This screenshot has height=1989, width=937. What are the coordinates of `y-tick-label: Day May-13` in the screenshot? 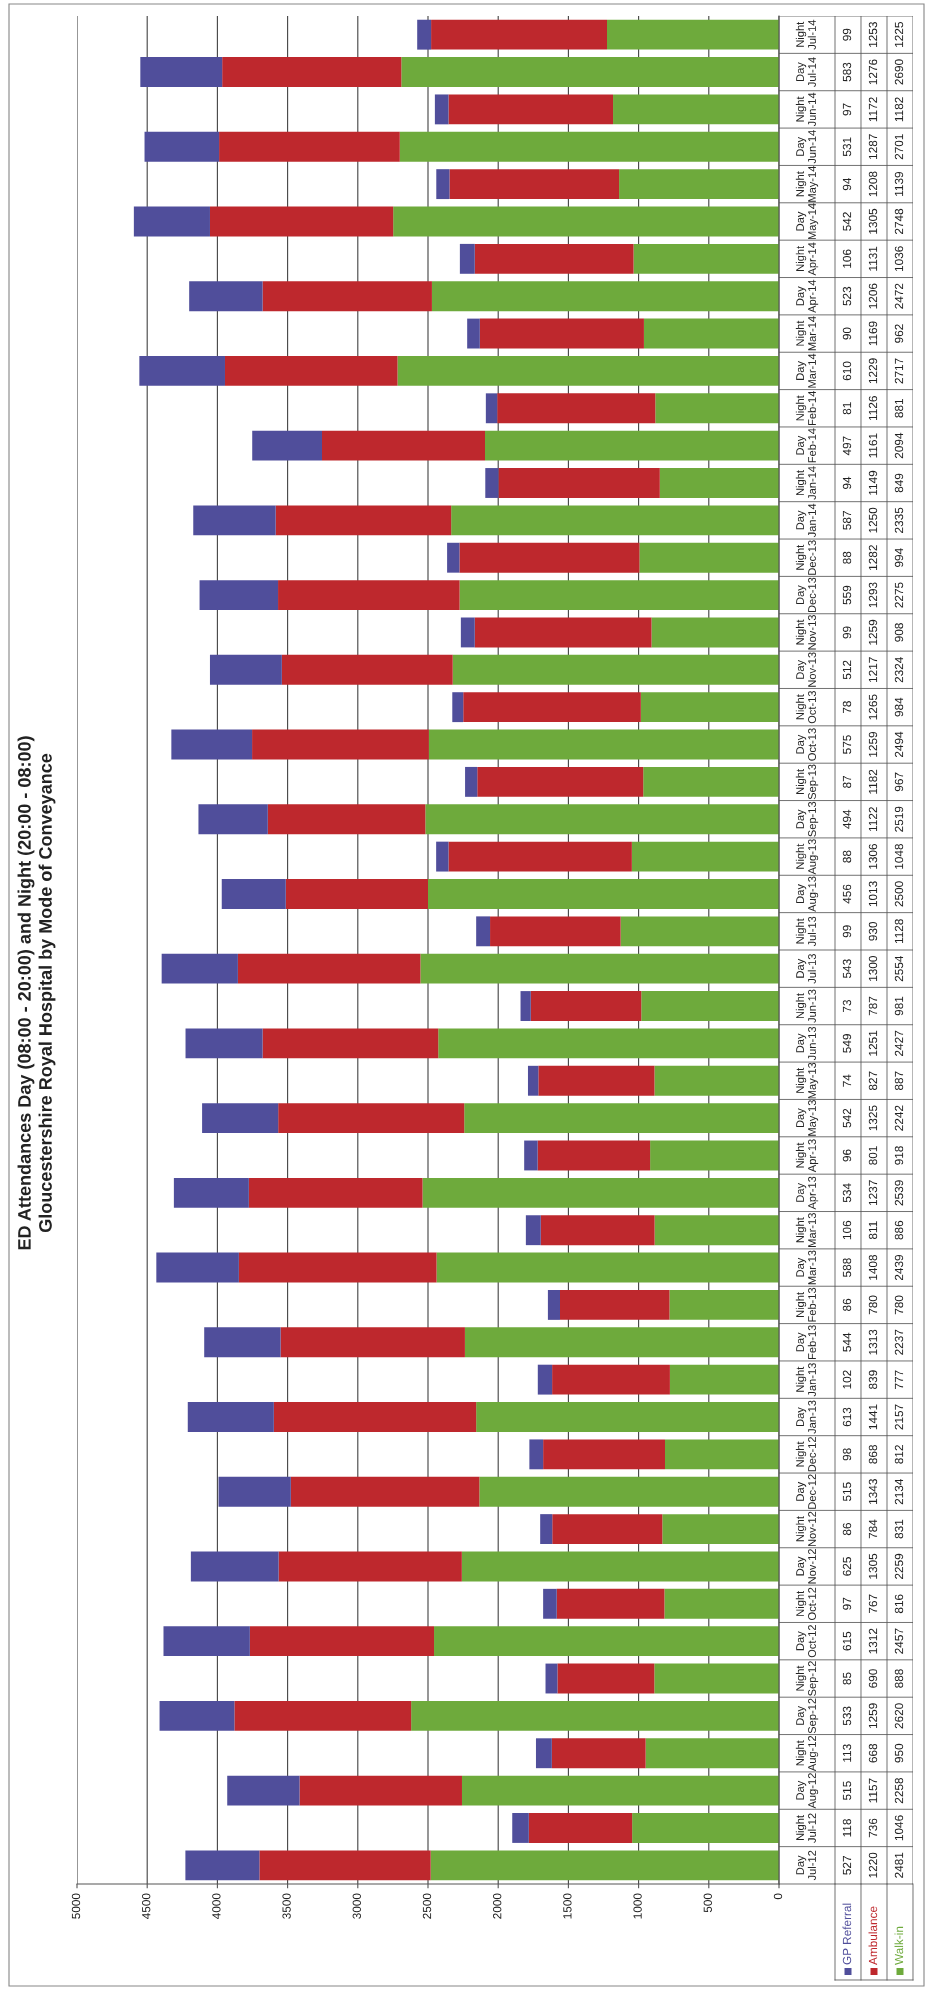 It's located at (807, 1118).